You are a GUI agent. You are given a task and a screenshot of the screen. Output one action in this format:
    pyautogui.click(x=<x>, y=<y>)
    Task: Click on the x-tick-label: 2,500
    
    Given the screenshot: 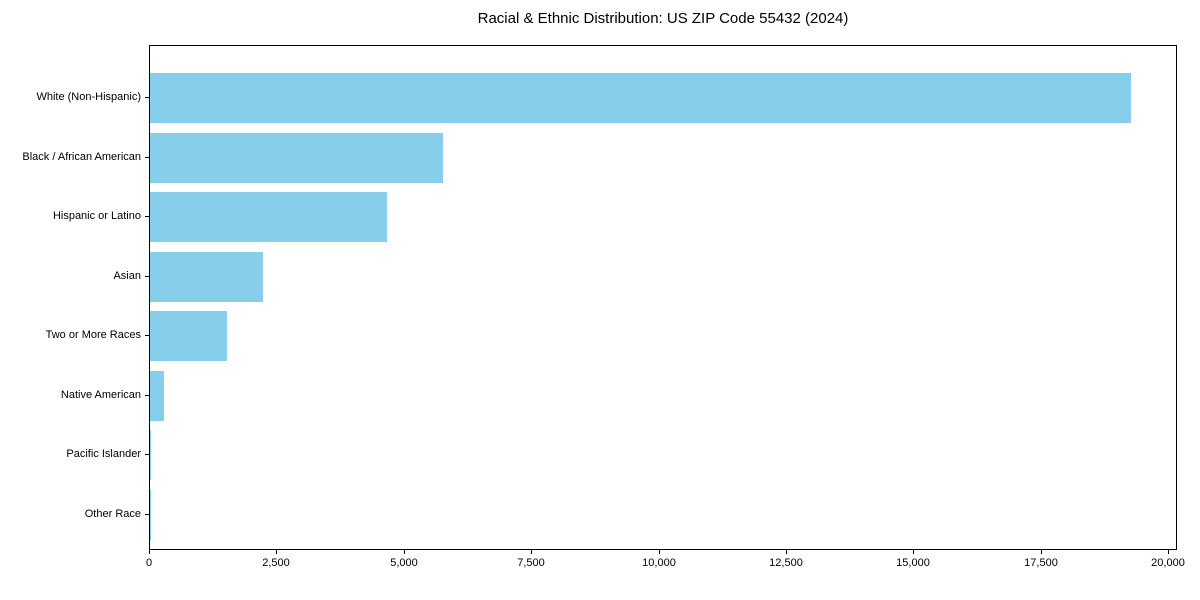 What is the action you would take?
    pyautogui.click(x=276, y=563)
    